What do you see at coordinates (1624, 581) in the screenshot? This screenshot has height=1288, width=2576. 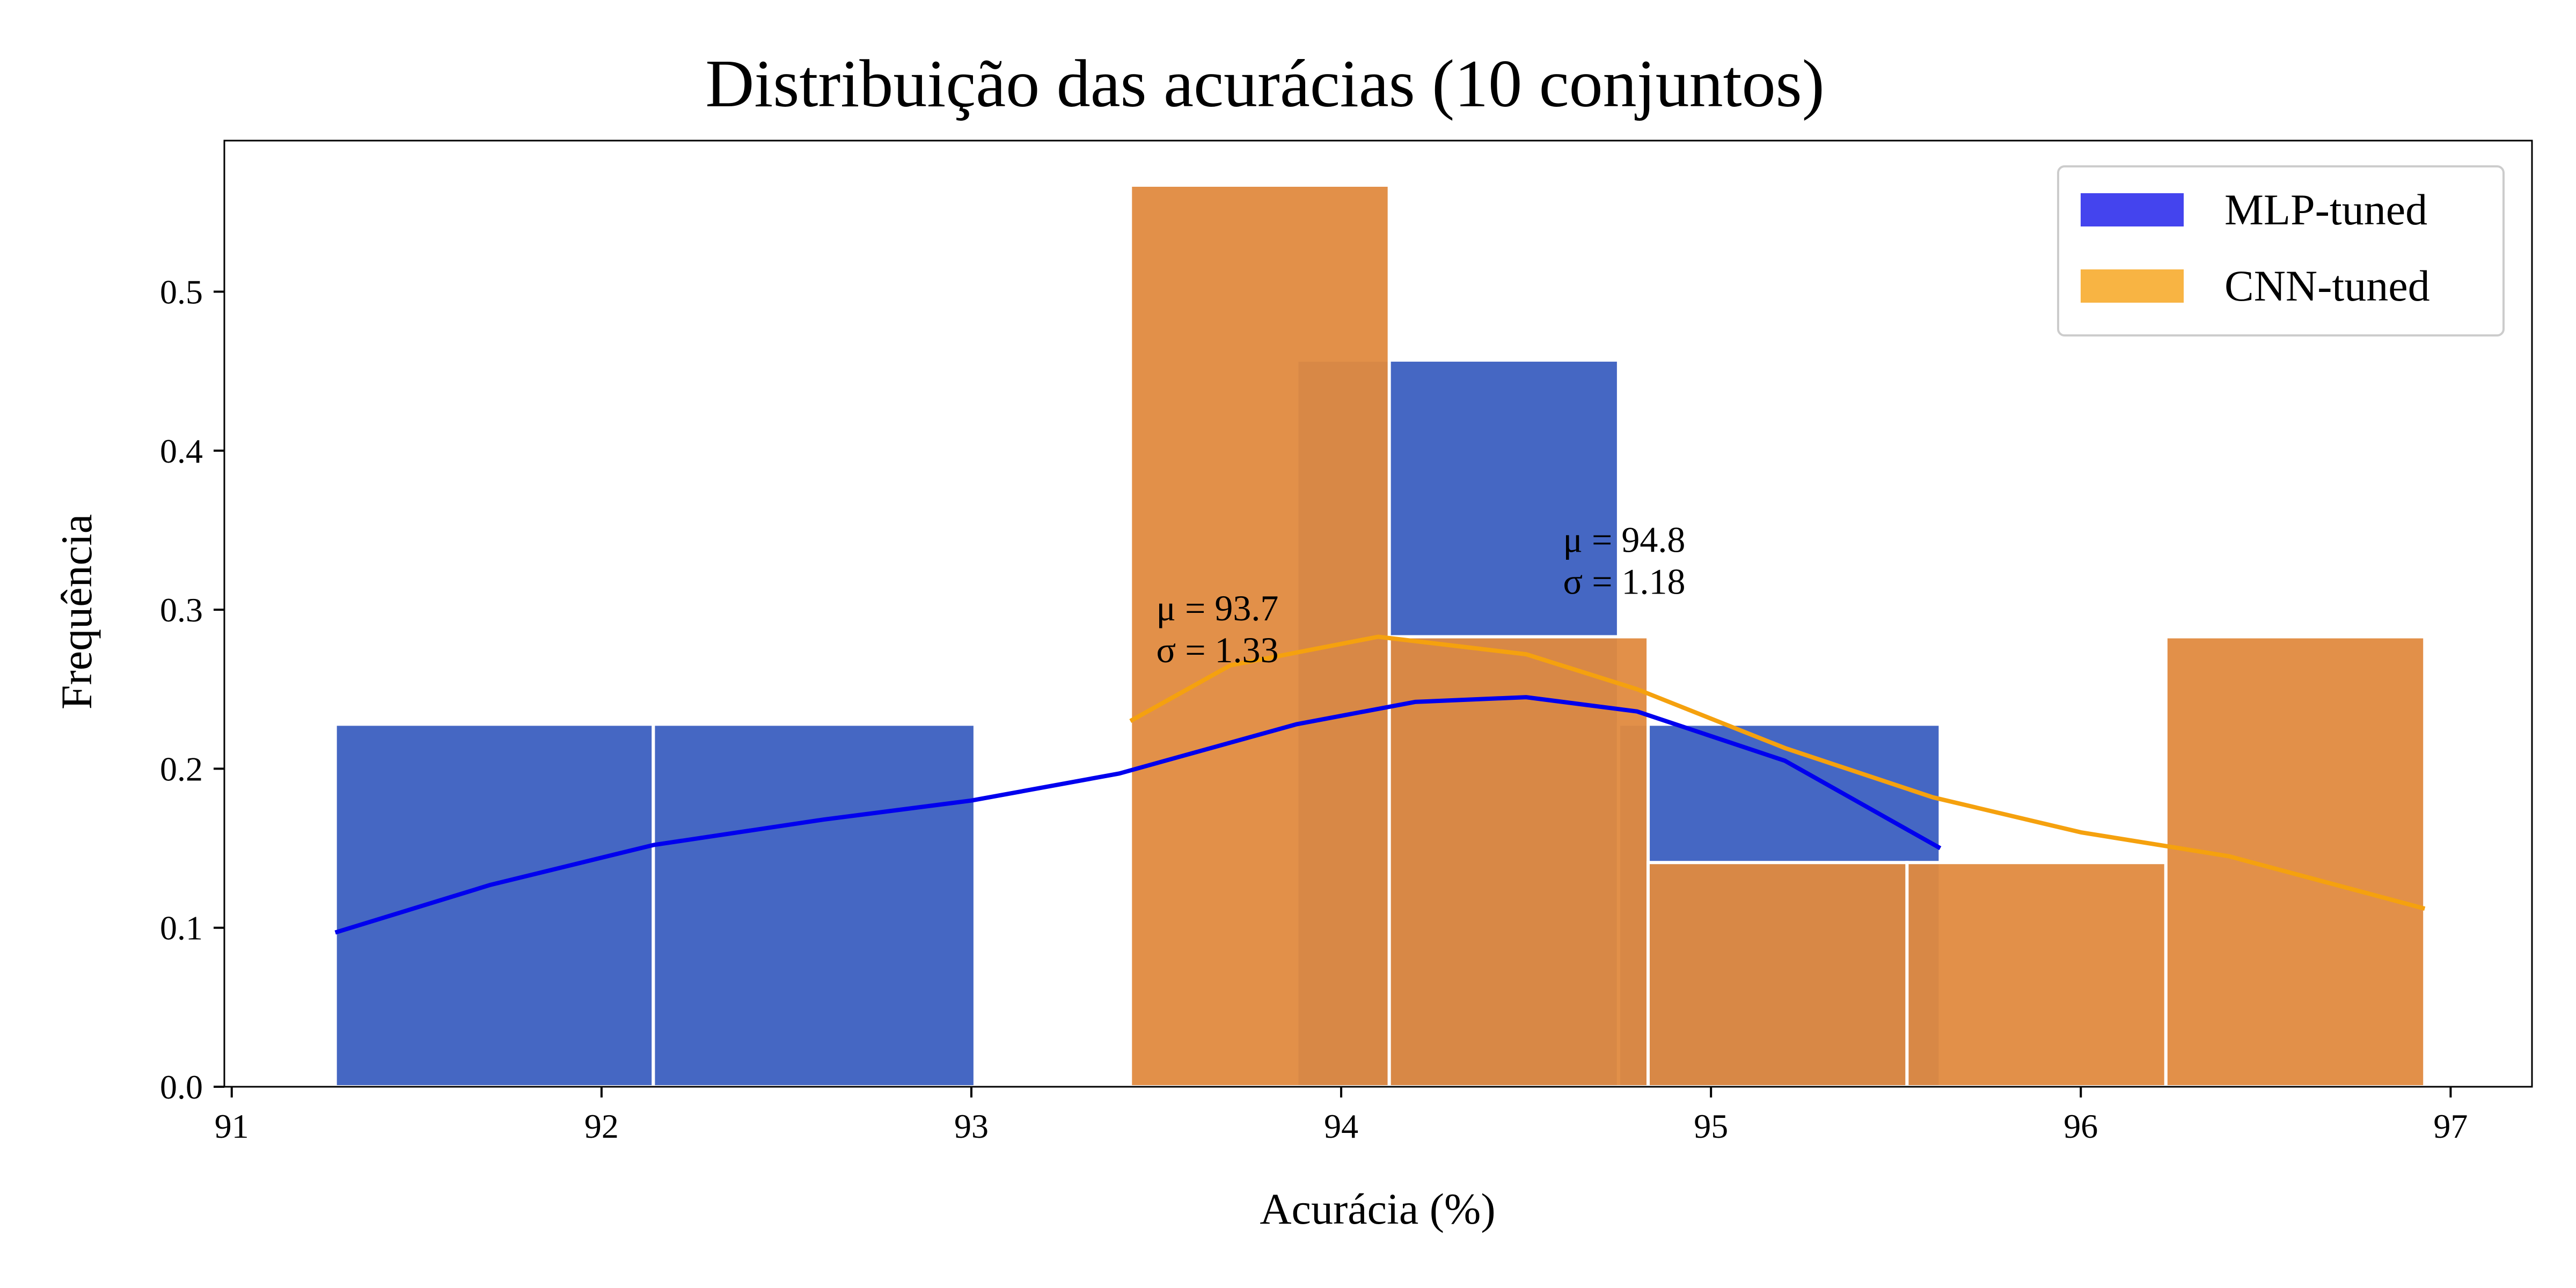 I see `sigma-annotation-mlp: σ = 1.18` at bounding box center [1624, 581].